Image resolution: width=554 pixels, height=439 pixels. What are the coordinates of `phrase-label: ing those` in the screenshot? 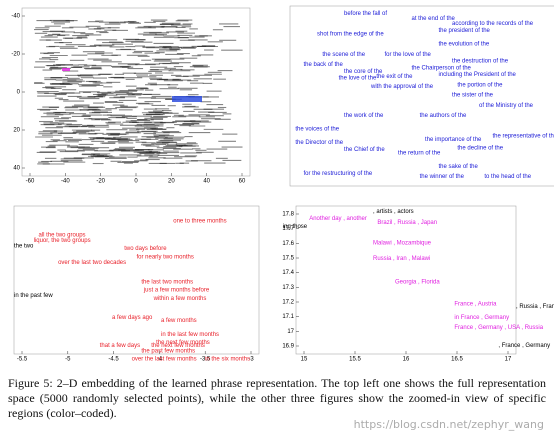 It's located at (295, 227).